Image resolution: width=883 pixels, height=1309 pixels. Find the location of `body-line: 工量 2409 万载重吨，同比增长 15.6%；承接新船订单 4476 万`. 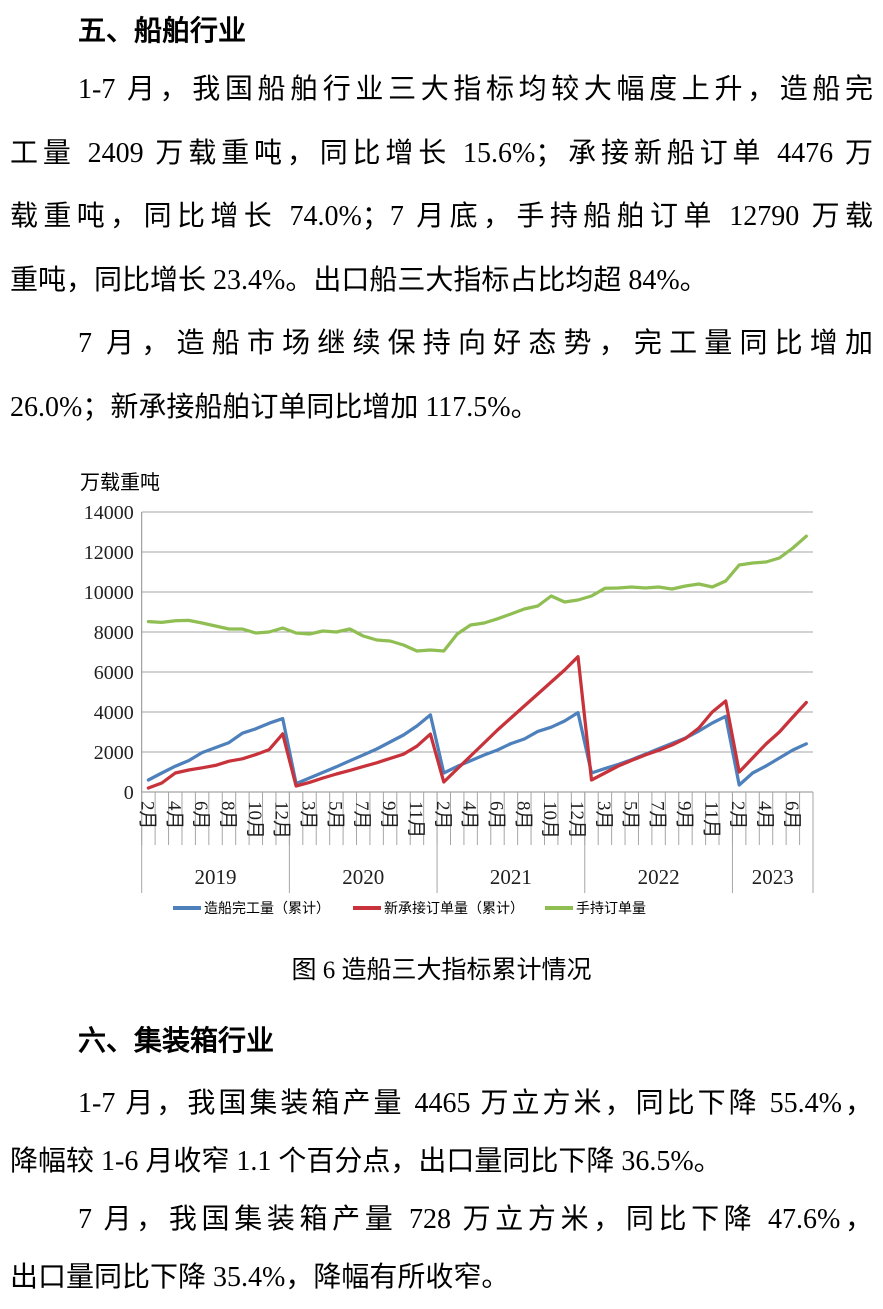

body-line: 工量 2409 万载重吨，同比增长 15.6%；承接新船订单 4476 万 is located at coordinates (441, 153).